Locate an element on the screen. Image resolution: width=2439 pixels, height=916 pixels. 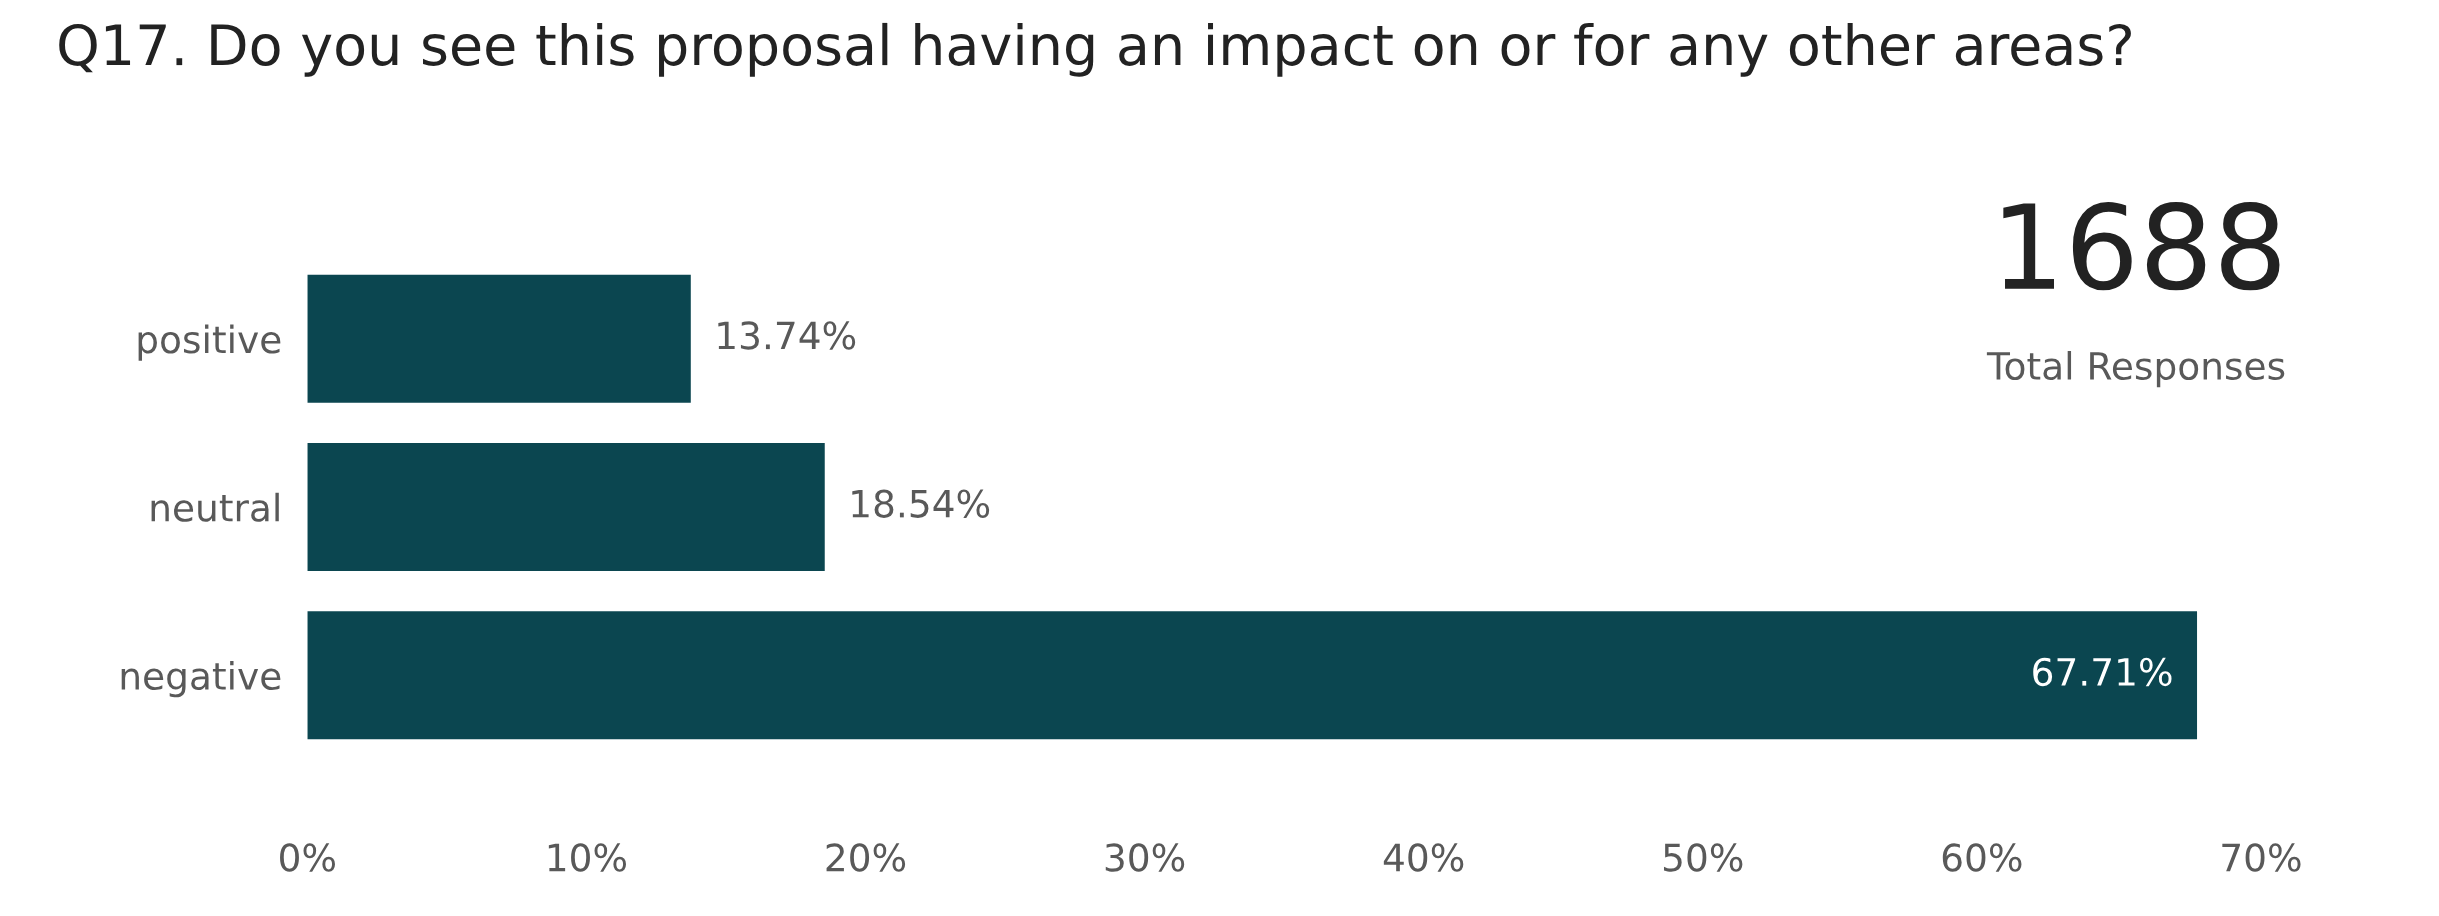
data-label: 67.71% is located at coordinates (2102, 672).